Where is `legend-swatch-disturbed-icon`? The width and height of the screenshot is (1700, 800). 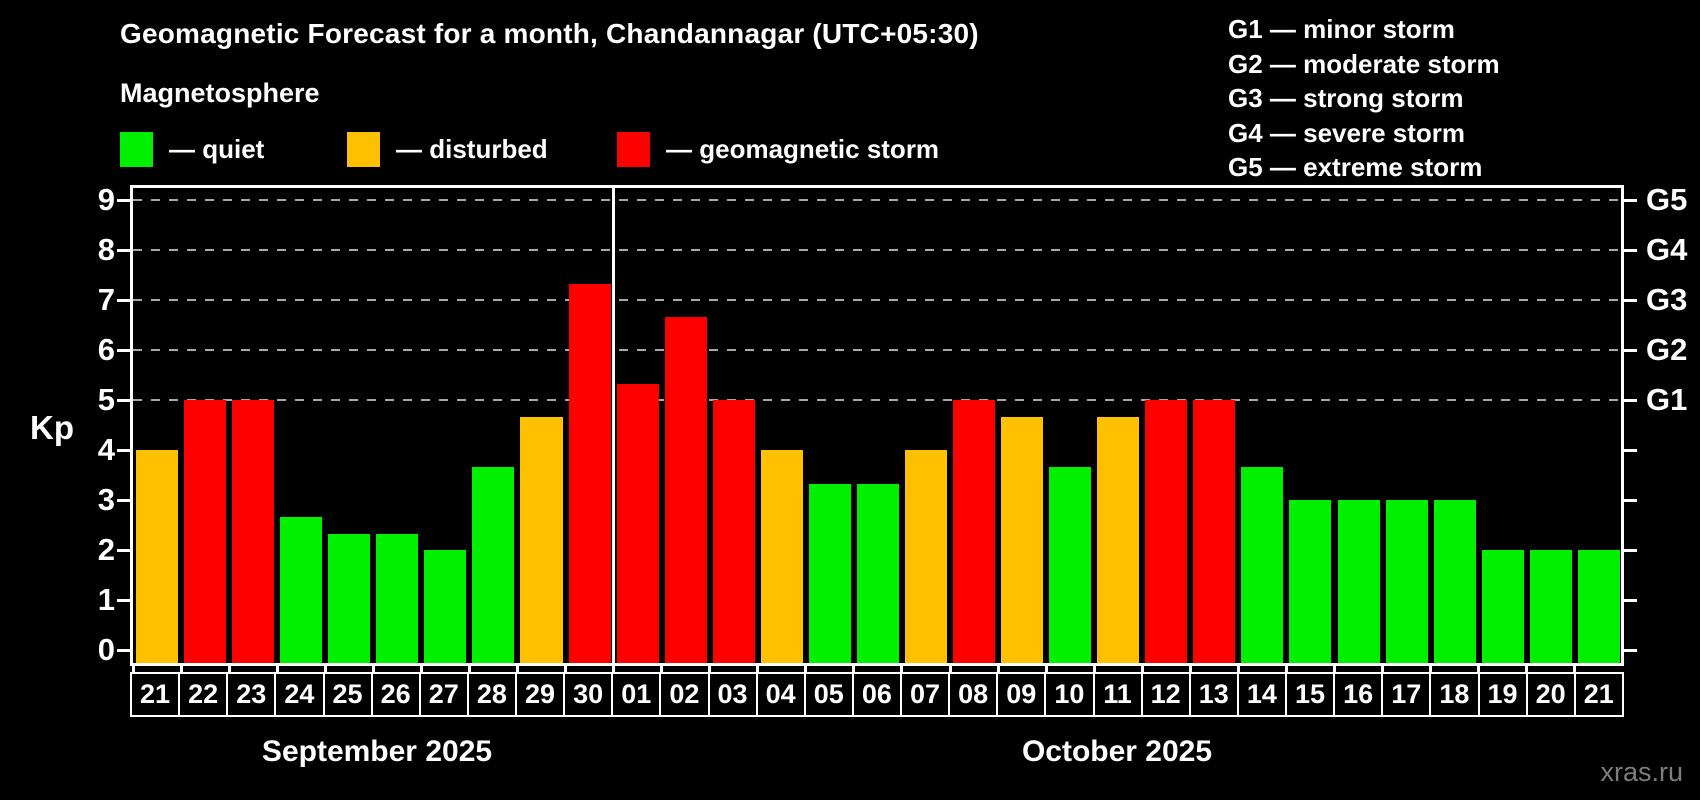
legend-swatch-disturbed-icon is located at coordinates (363, 149).